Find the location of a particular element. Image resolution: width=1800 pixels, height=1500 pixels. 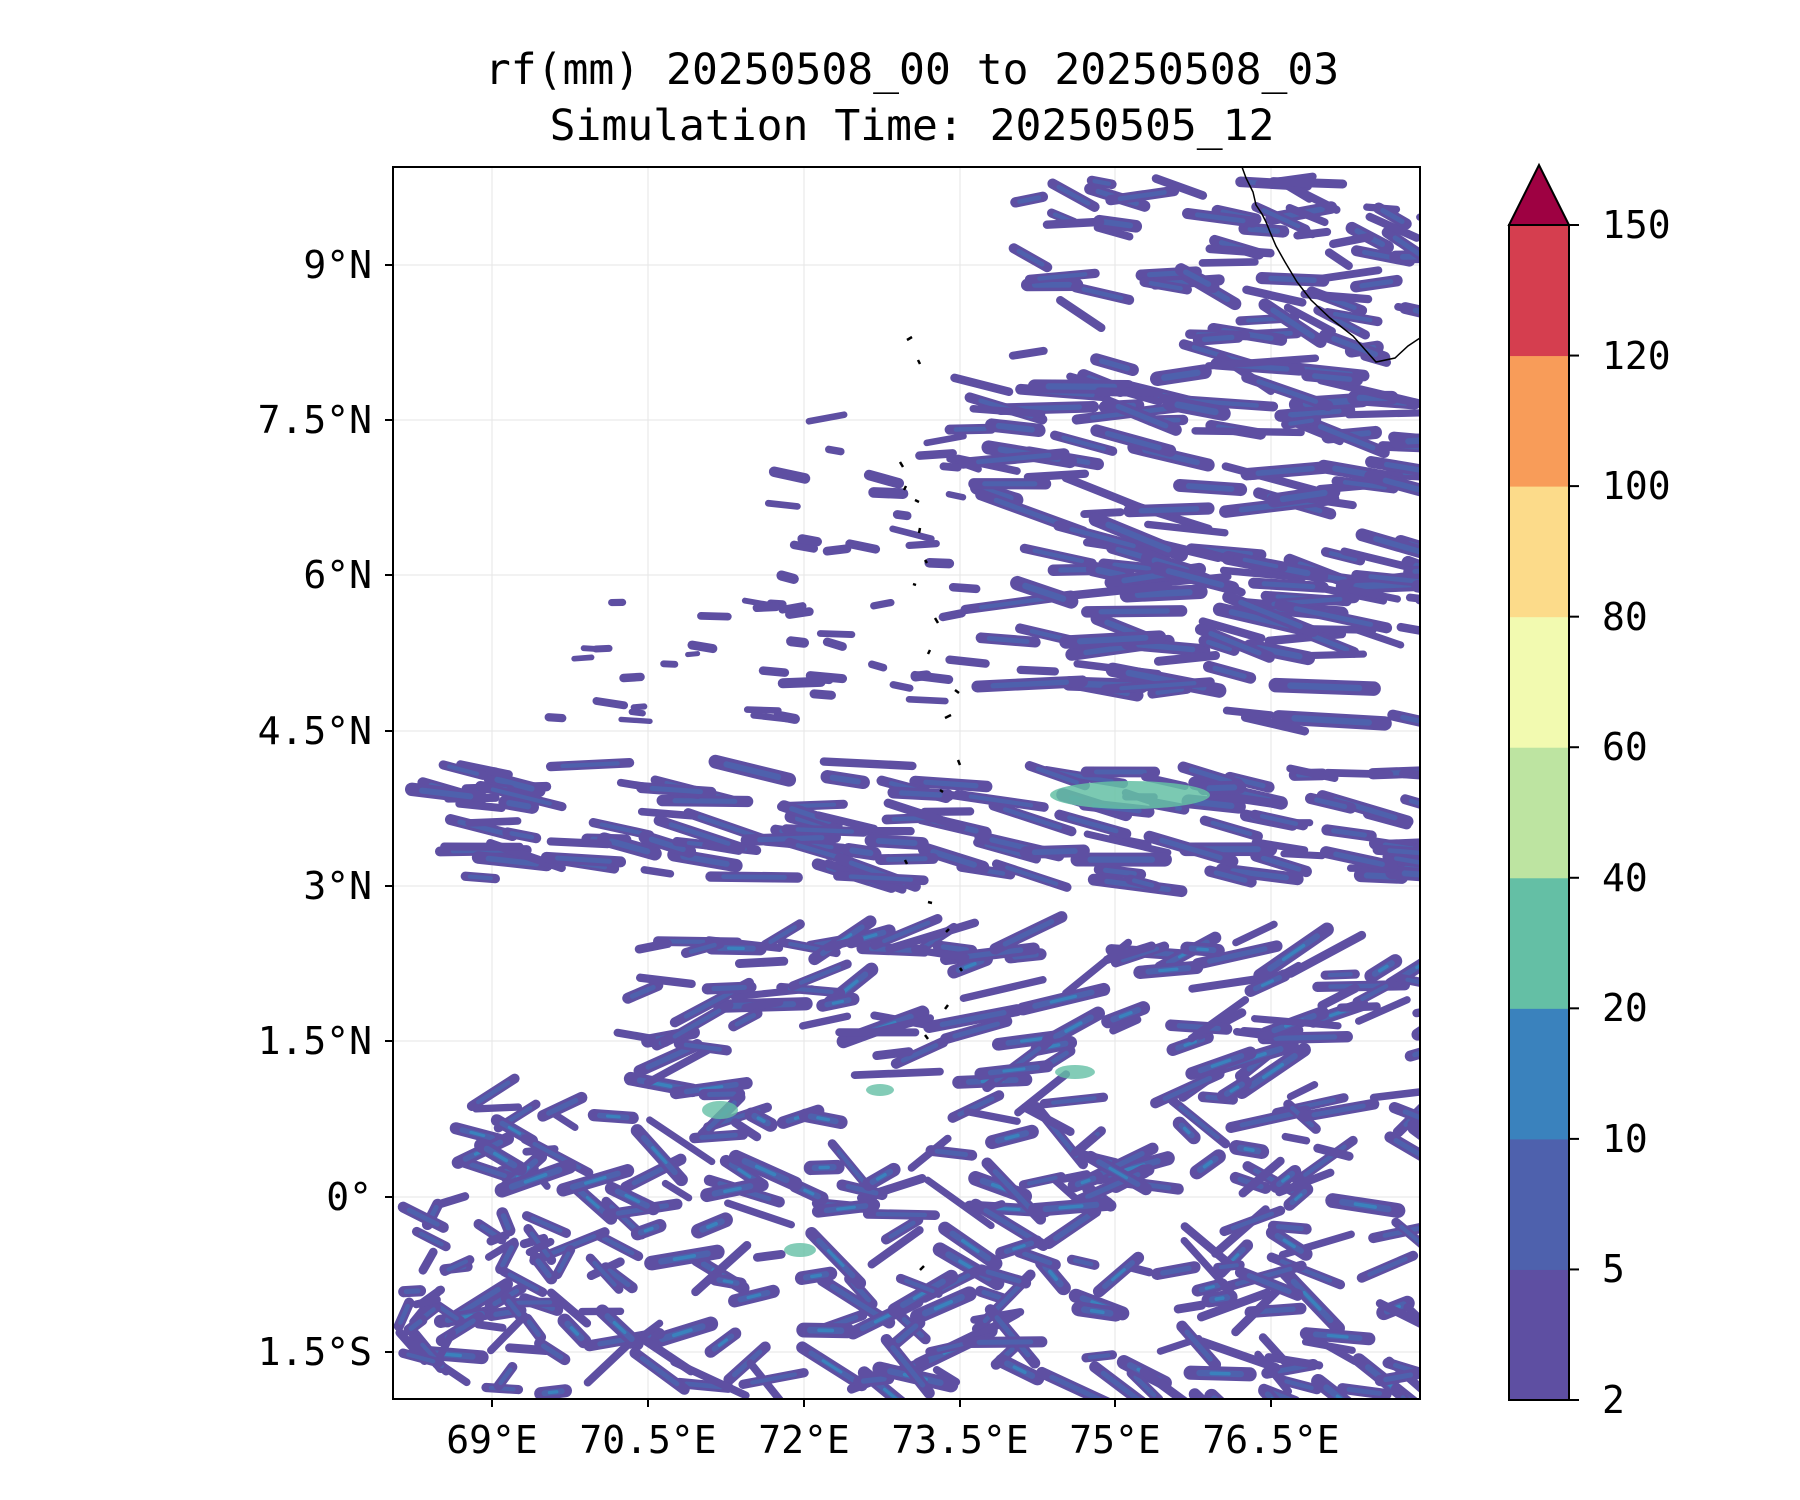

lon-label-69e: 69°E is located at coordinates (492, 1440).